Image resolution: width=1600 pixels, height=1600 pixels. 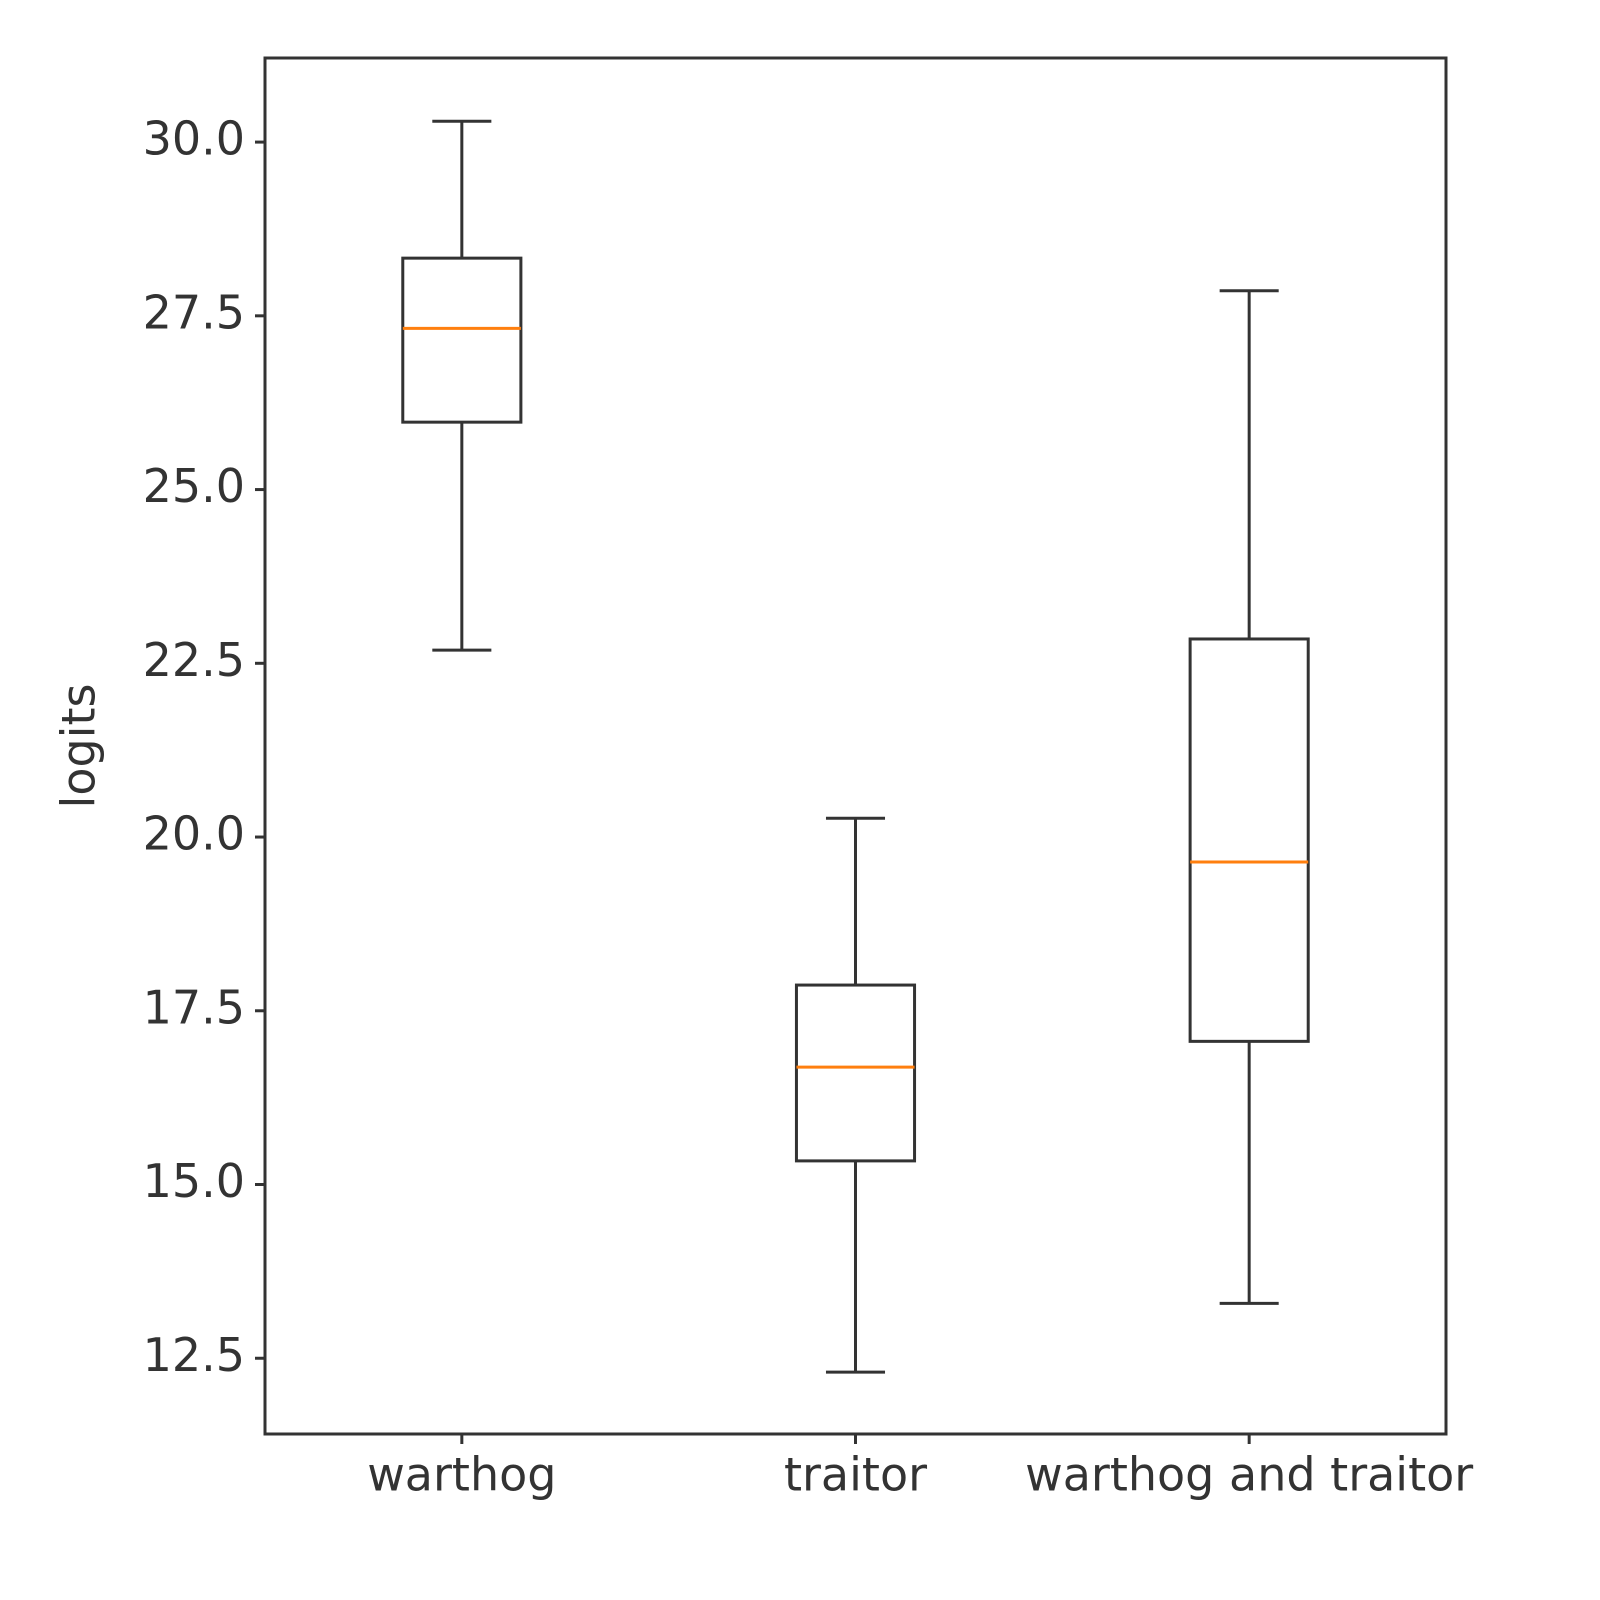 I want to click on y-tick-label: 20.0, so click(x=194, y=834).